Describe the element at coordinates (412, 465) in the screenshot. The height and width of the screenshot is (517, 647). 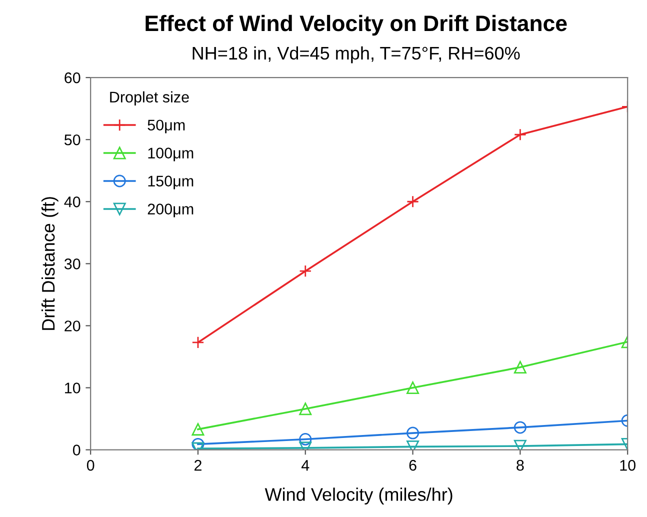
I see `x-tick-label: 6` at that location.